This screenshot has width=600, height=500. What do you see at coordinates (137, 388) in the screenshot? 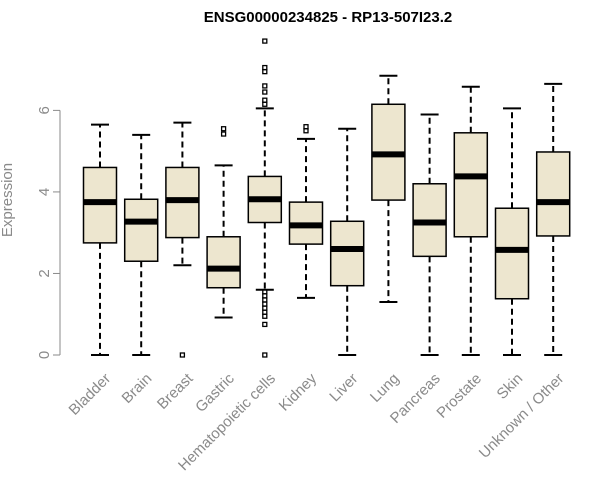
I see `x-category-label: Brain` at bounding box center [137, 388].